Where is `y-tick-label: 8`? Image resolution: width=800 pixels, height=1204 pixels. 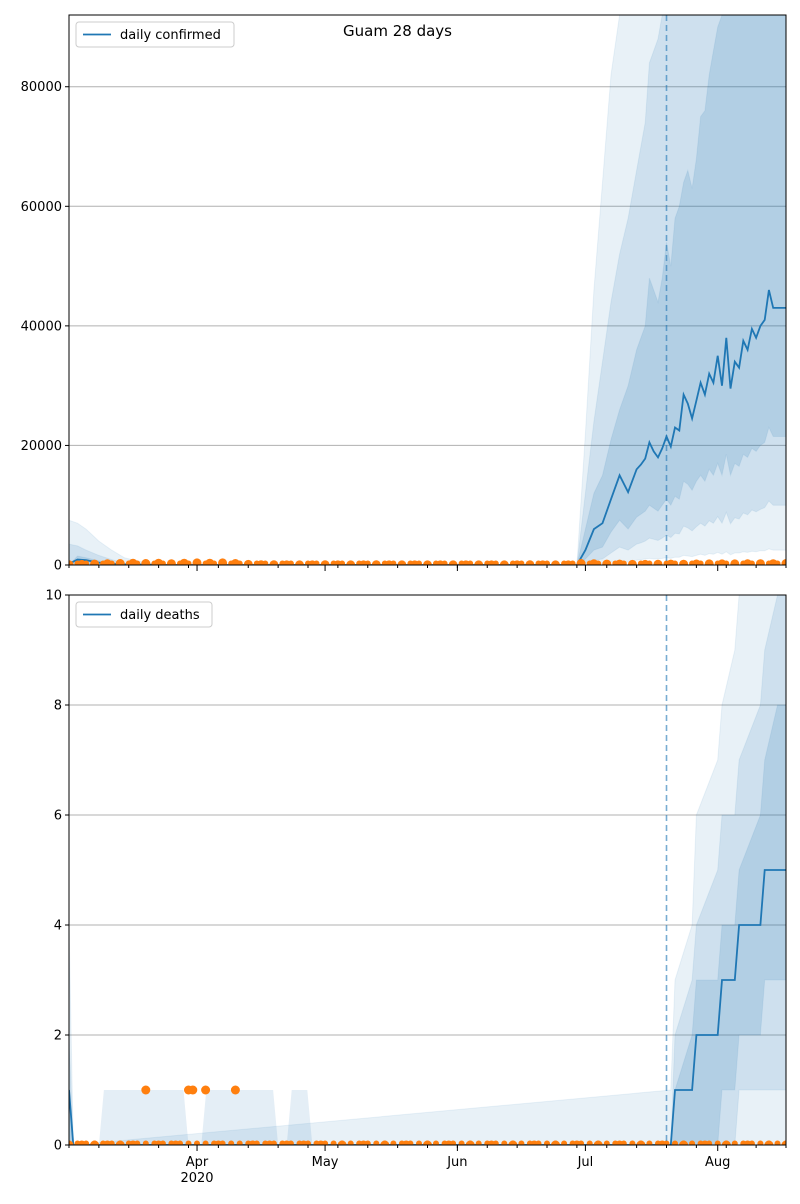
y-tick-label: 8 is located at coordinates (58, 706).